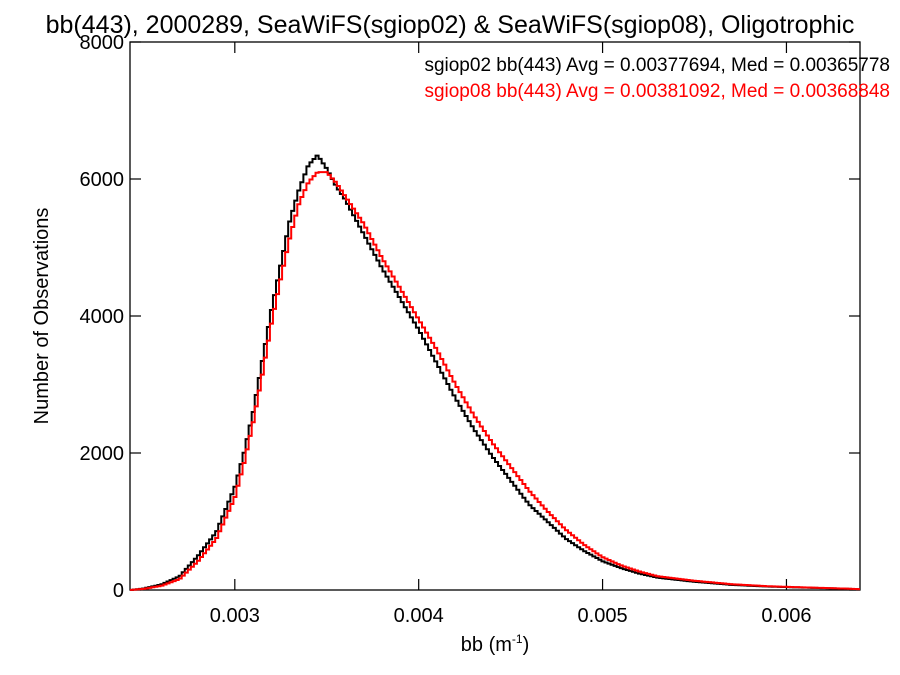  Describe the element at coordinates (102, 180) in the screenshot. I see `y-tick-label: 6000` at that location.